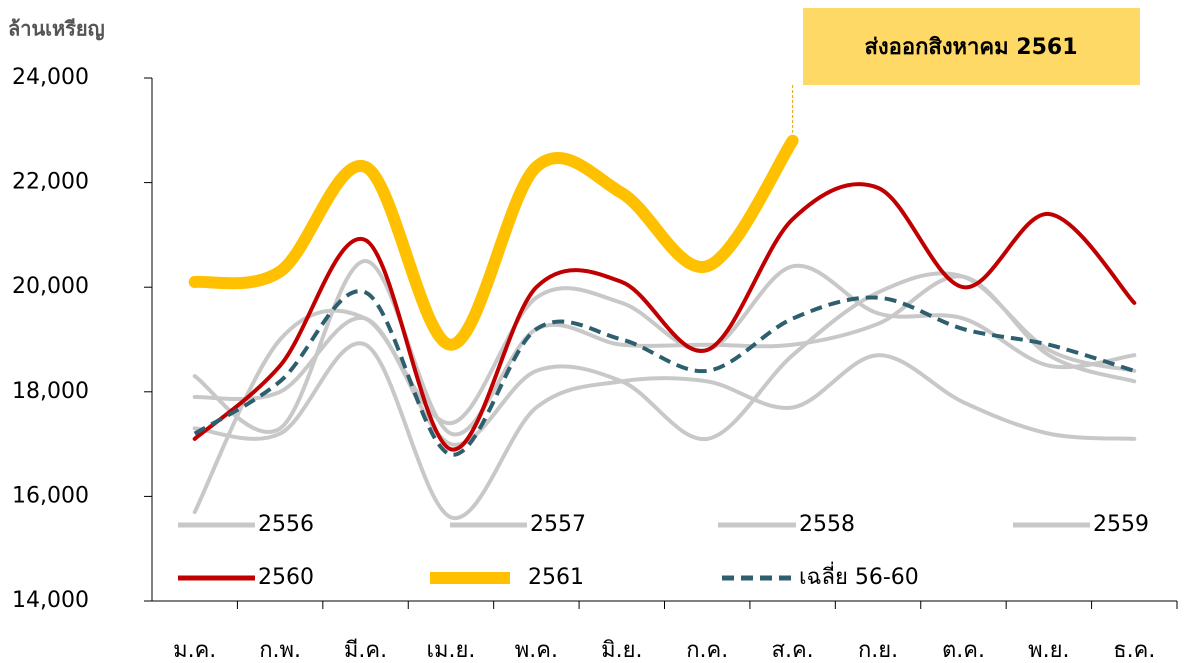  What do you see at coordinates (50, 600) in the screenshot?
I see `y-tick-label: 14,000` at bounding box center [50, 600].